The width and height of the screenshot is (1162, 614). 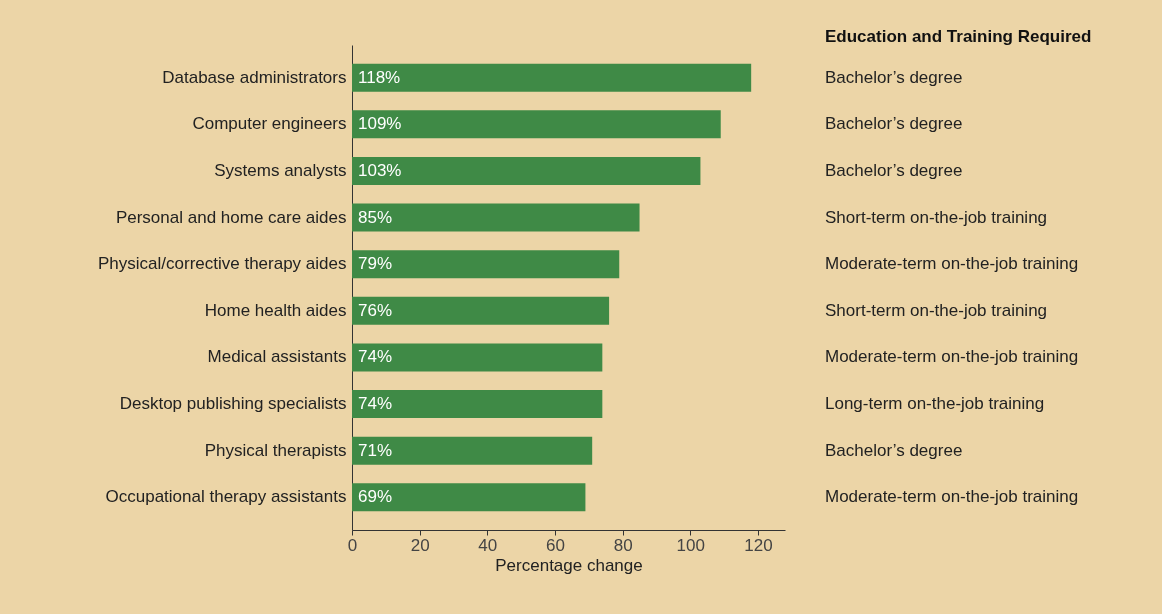 I want to click on data-label: 69%, so click(x=375, y=497).